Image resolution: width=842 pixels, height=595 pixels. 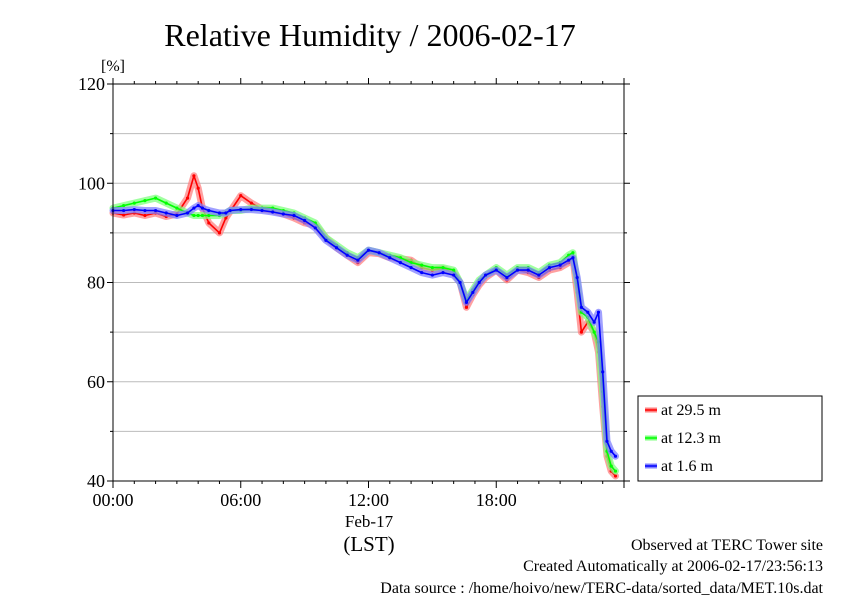 What do you see at coordinates (727, 545) in the screenshot?
I see `footer-observed: Observed at TERC Tower site` at bounding box center [727, 545].